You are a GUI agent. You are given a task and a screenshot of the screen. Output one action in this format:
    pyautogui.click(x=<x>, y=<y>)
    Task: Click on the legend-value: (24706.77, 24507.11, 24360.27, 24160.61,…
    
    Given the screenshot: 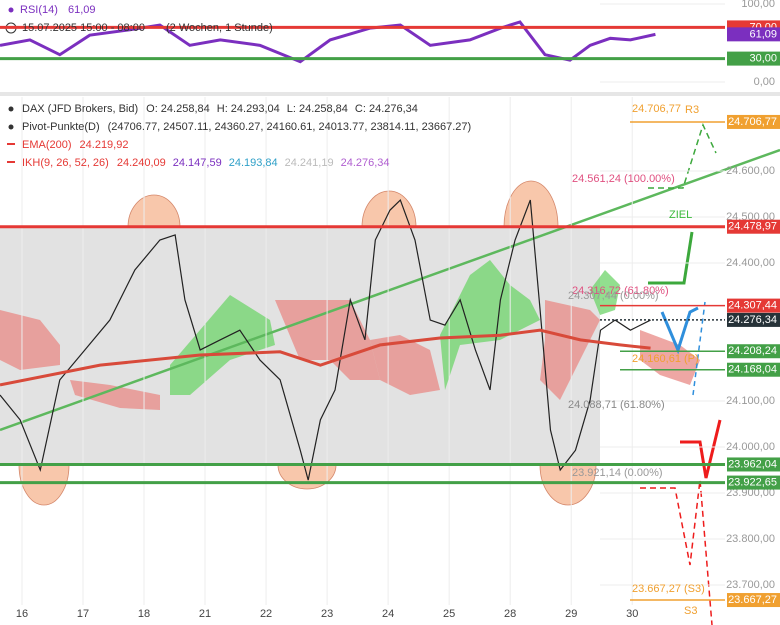 What is the action you would take?
    pyautogui.click(x=290, y=127)
    